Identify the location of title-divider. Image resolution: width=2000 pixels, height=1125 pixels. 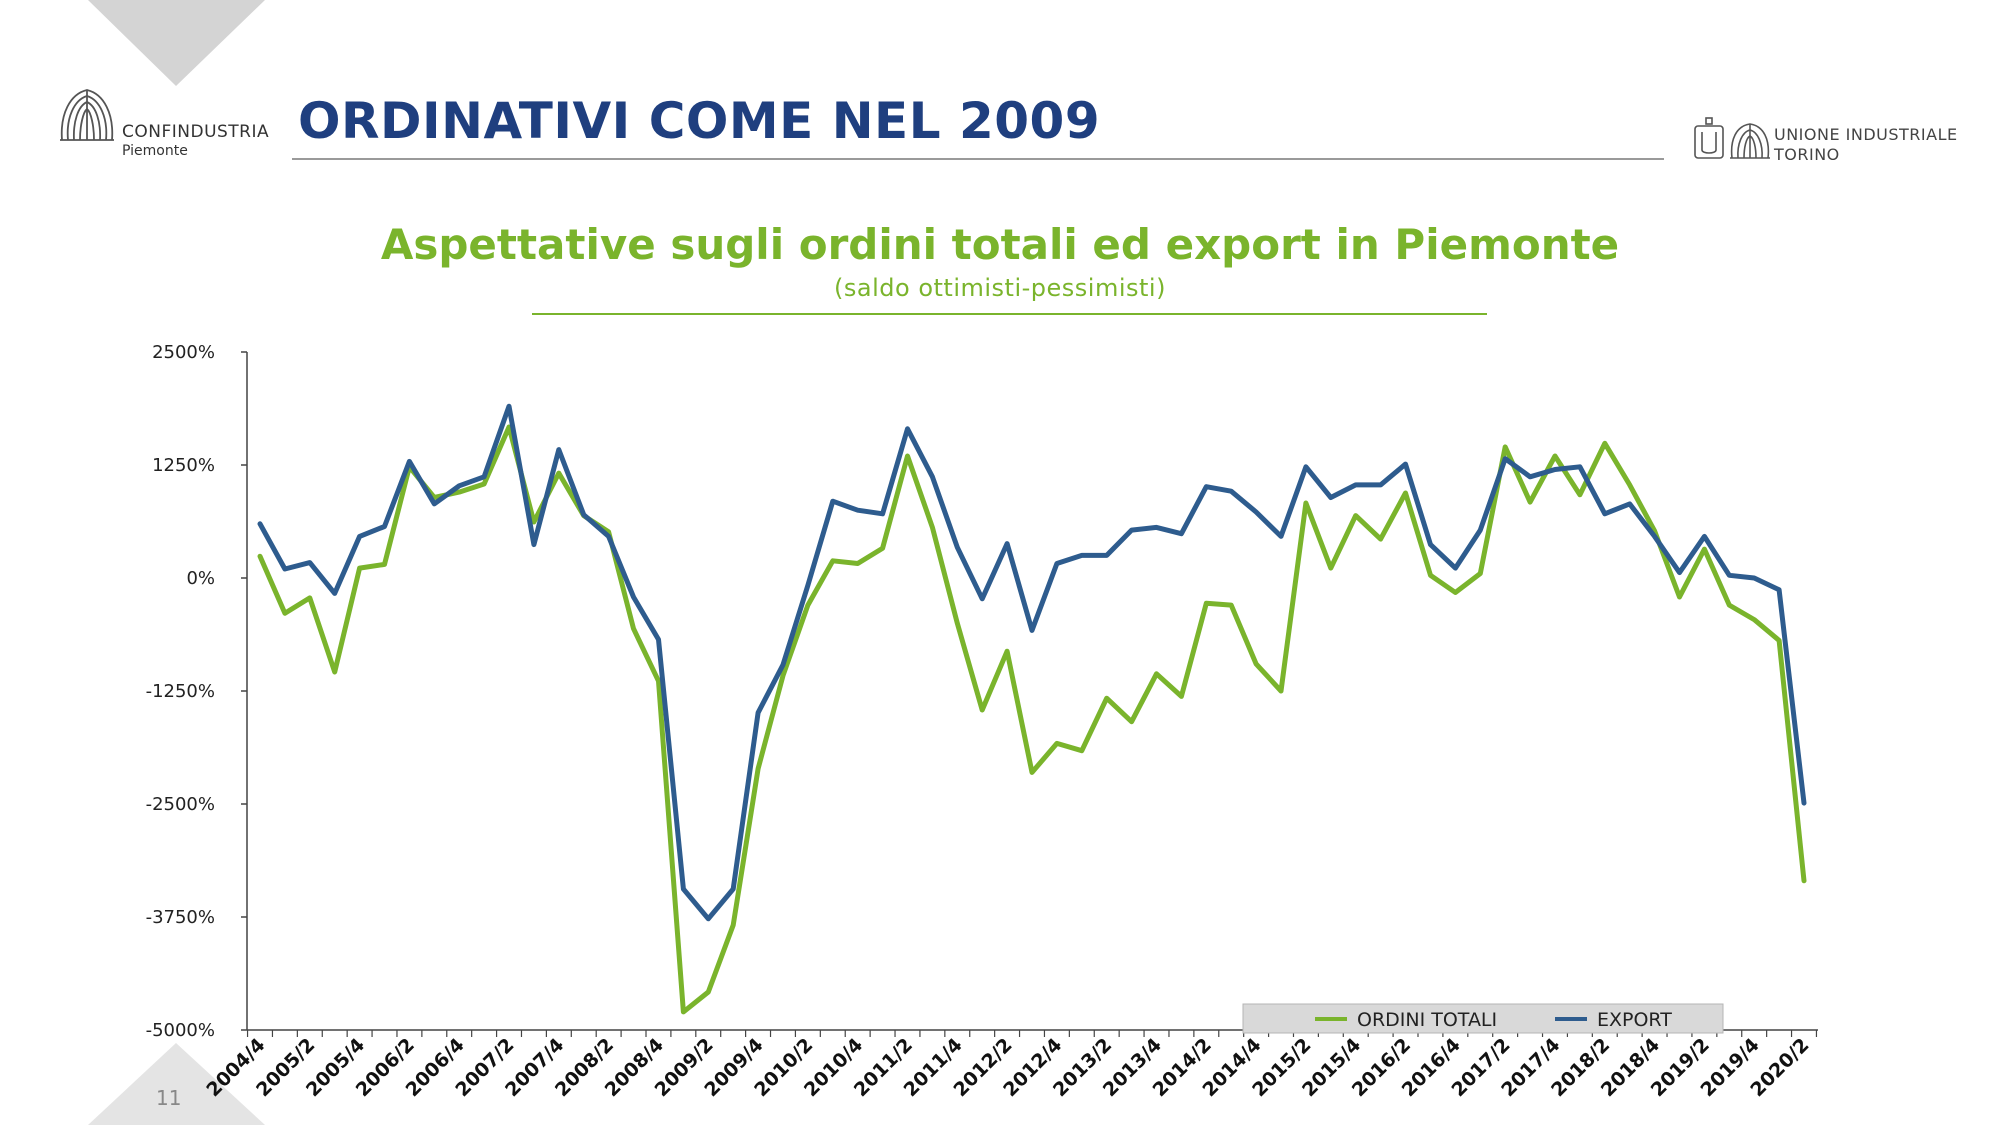
(978, 159).